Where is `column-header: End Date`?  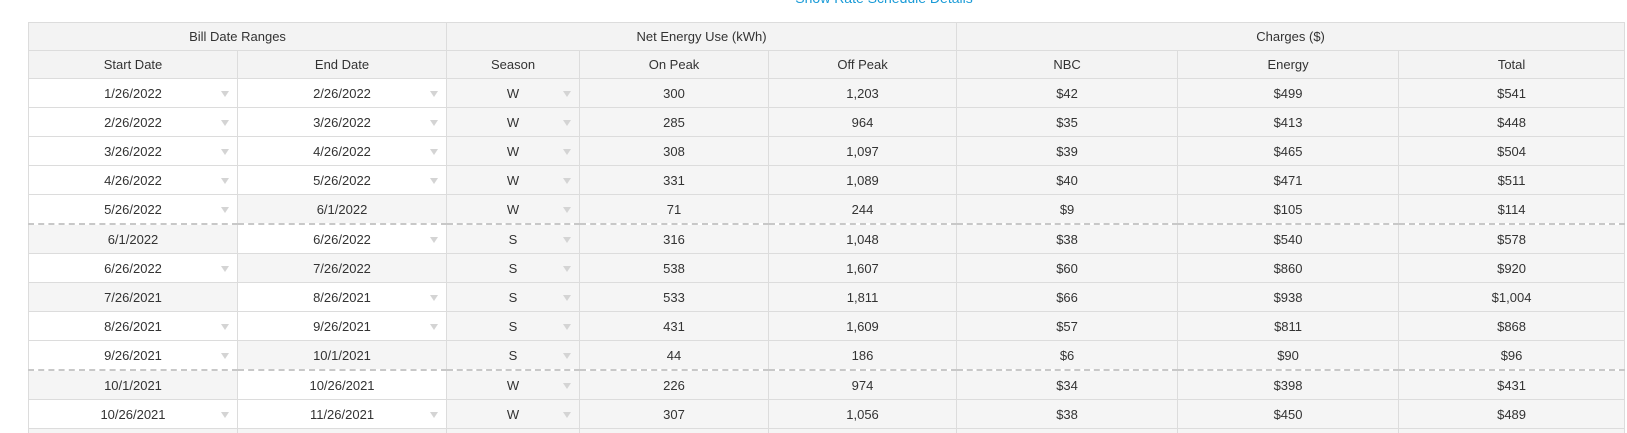 column-header: End Date is located at coordinates (342, 64).